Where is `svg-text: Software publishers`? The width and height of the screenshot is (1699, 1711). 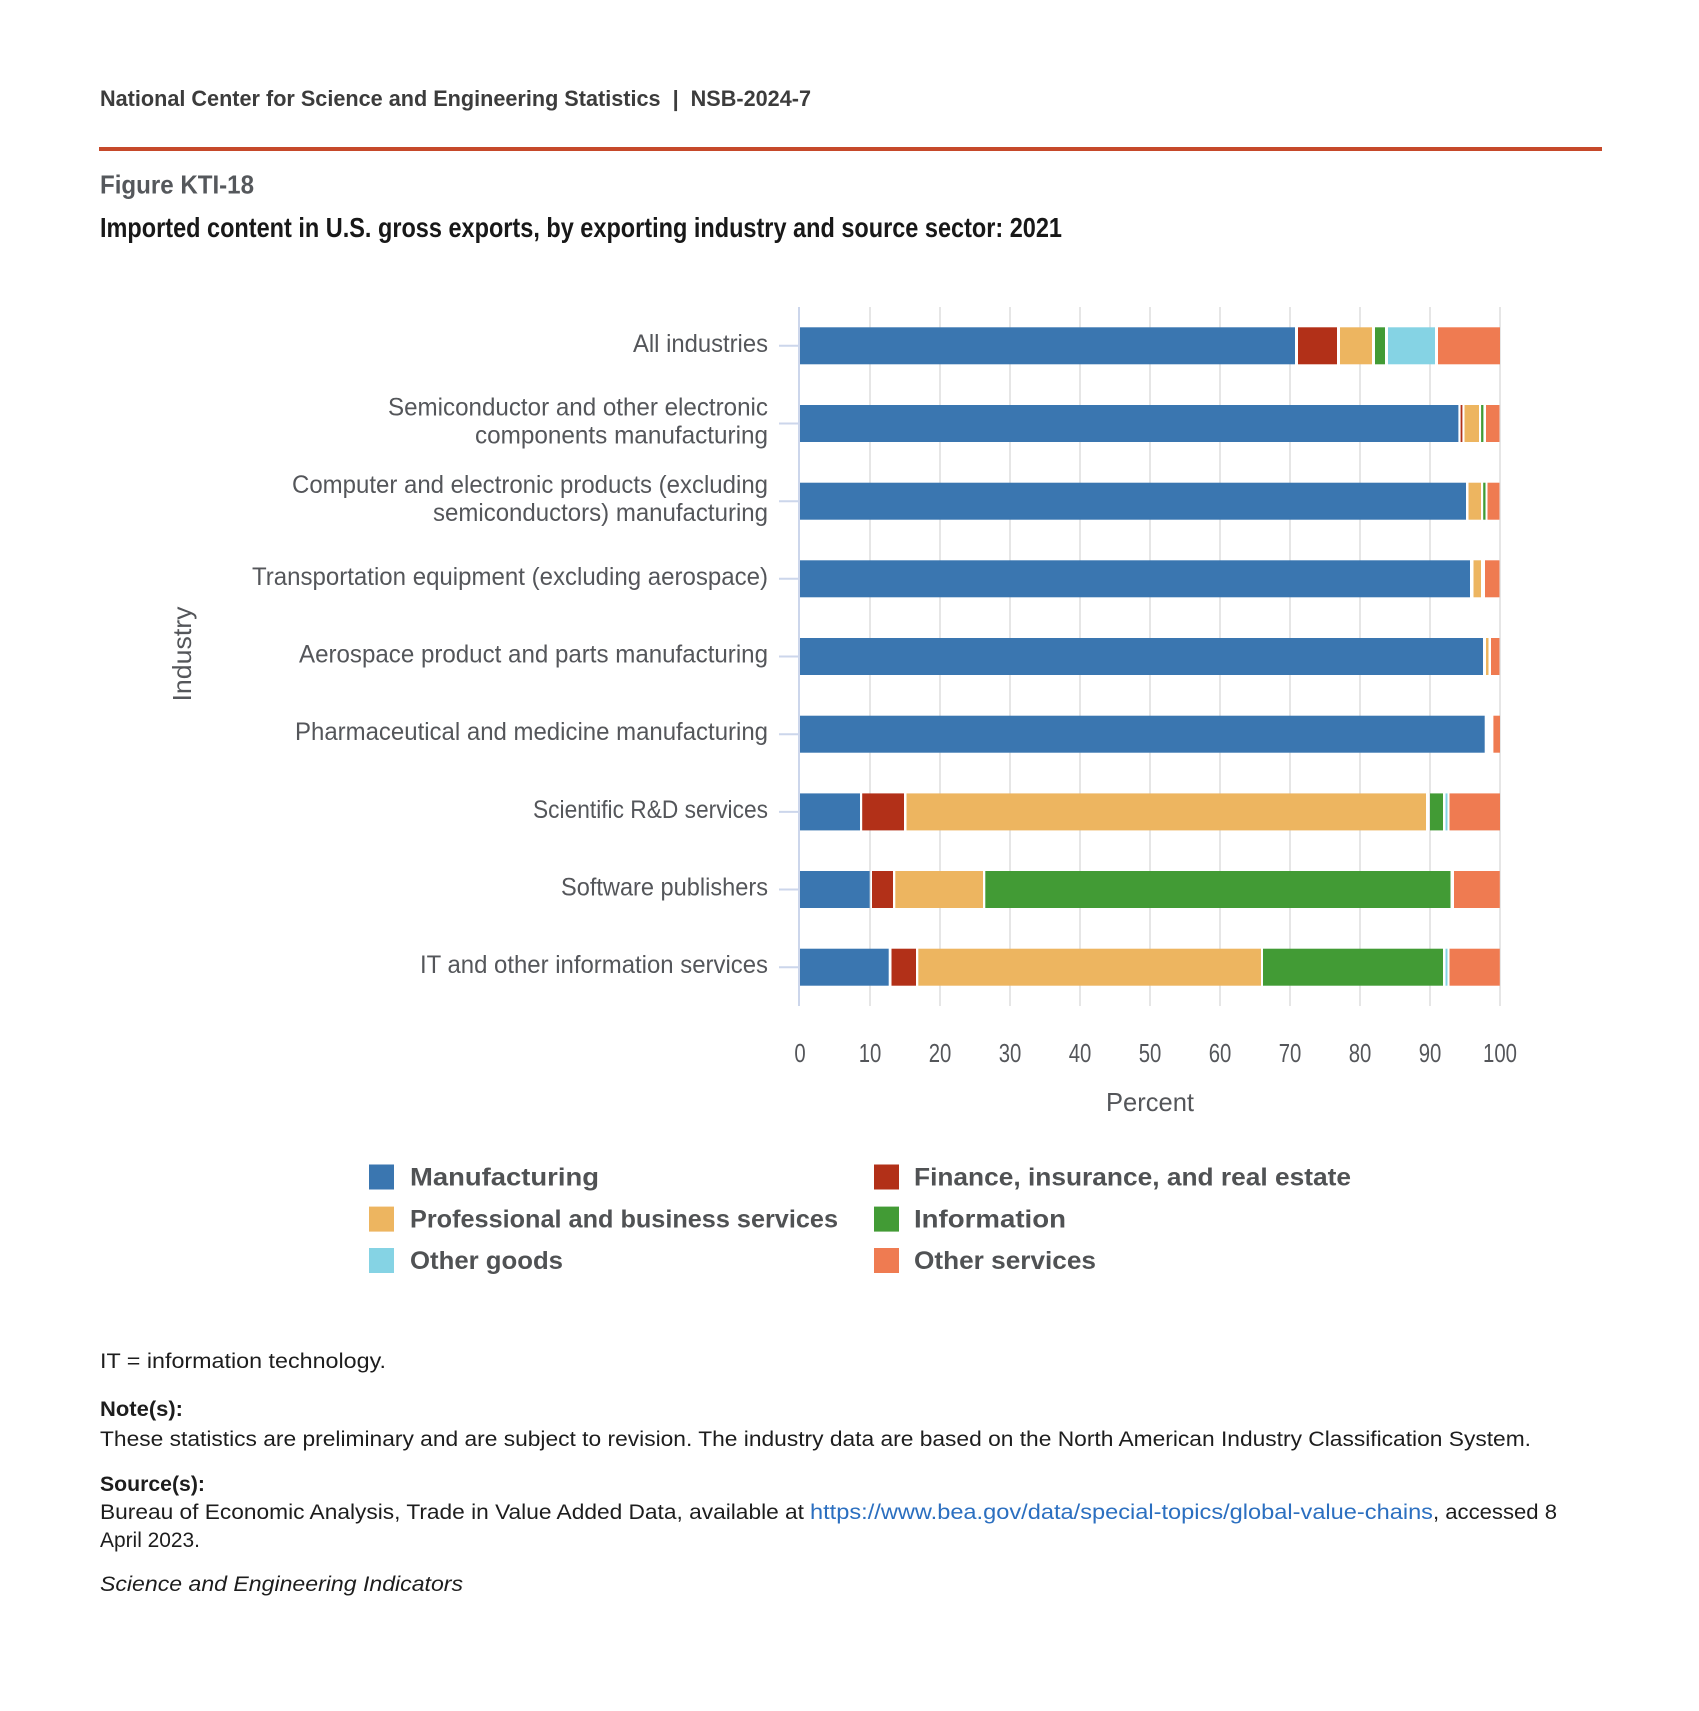
svg-text: Software publishers is located at coordinates (664, 888).